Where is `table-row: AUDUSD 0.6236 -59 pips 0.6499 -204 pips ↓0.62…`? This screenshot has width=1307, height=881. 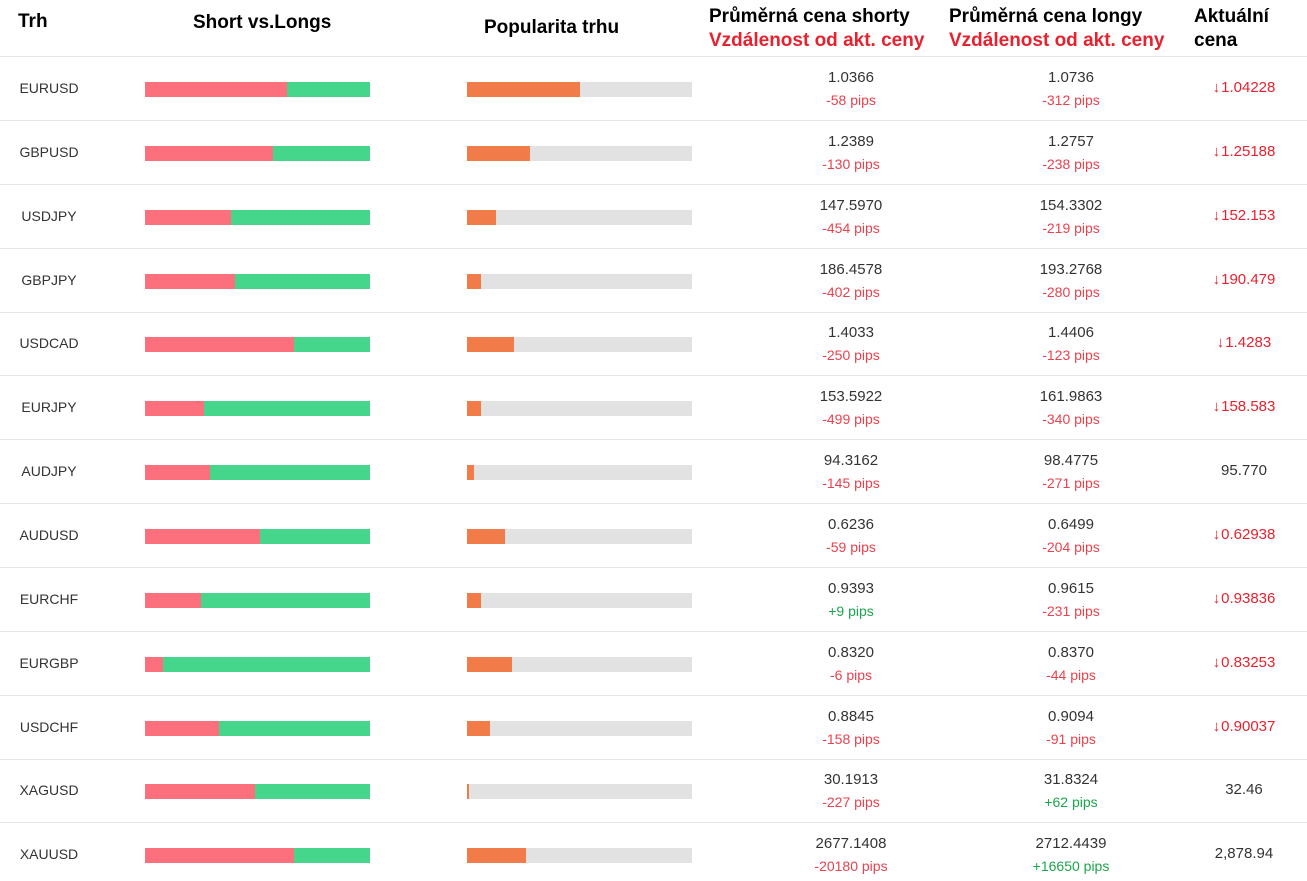
table-row: AUDUSD 0.6236 -59 pips 0.6499 -204 pips ↓0.62… is located at coordinates (653, 536).